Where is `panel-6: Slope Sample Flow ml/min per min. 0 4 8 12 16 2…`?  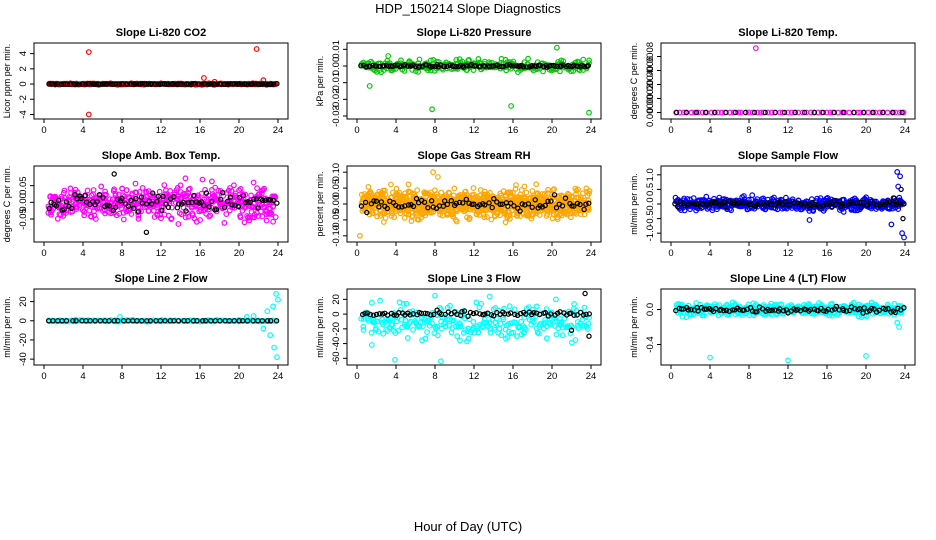
panel-6: Slope Sample Flow ml/min per min. 0 4 8 12 16 2… is located at coordinates (772, 204).